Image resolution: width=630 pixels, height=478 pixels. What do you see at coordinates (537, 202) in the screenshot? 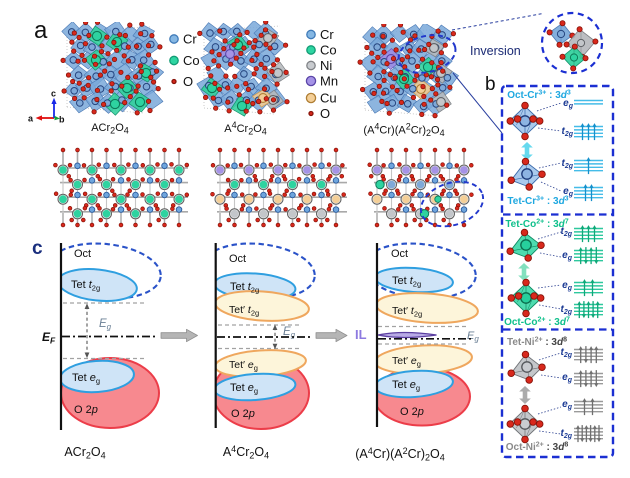
I see `svg-text: Tet-Cr3+ : 3d3` at bounding box center [537, 202].